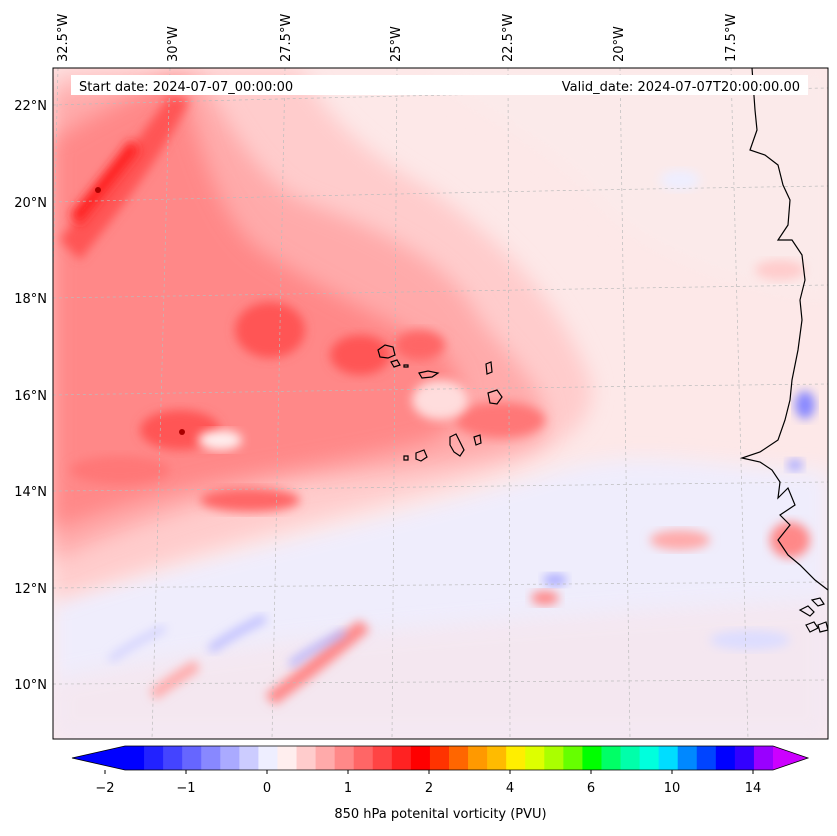 This screenshot has height=836, width=837. What do you see at coordinates (429, 374) in the screenshot?
I see `island-sao-nicolau` at bounding box center [429, 374].